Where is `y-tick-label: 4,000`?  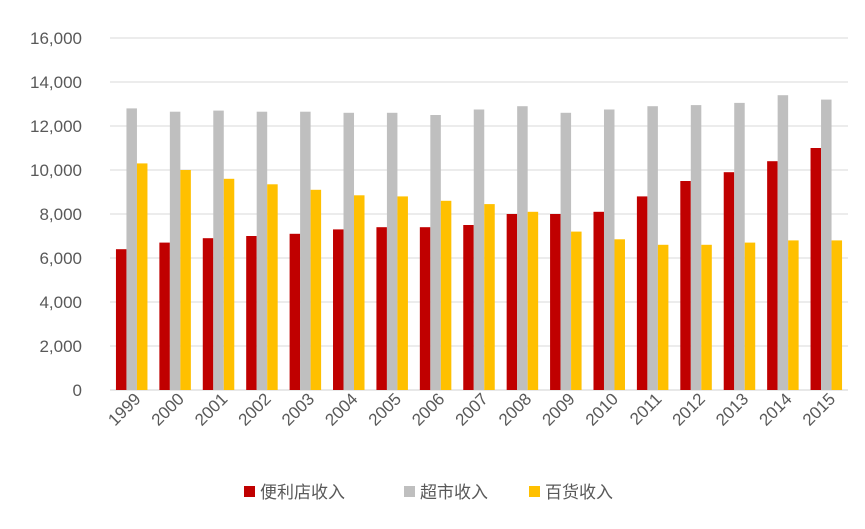 y-tick-label: 4,000 is located at coordinates (60, 302).